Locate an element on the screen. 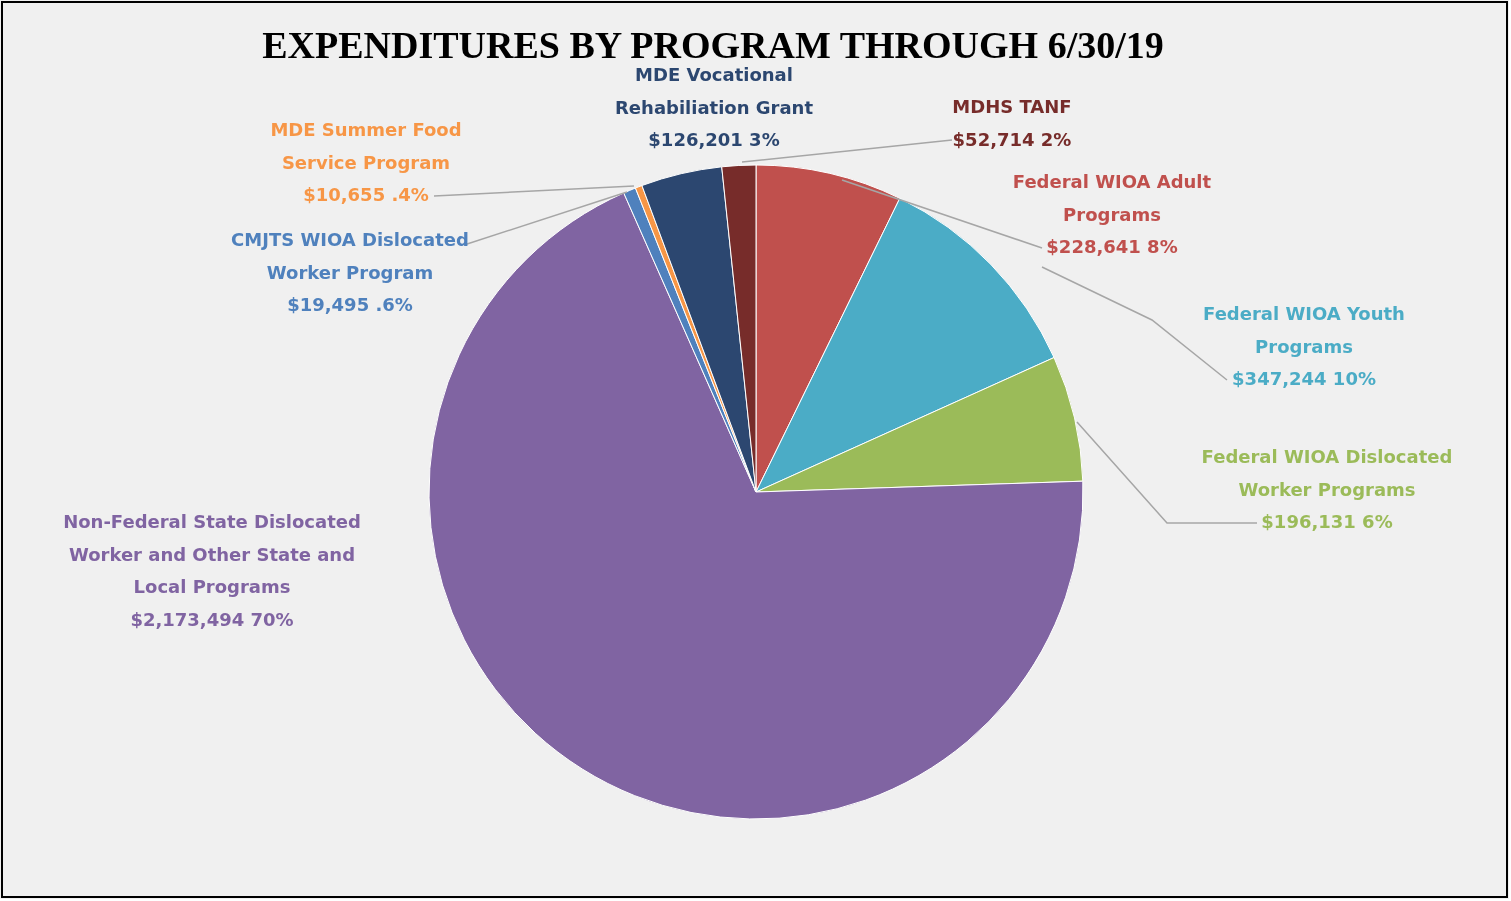 The height and width of the screenshot is (901, 1511). slice-label: MDE Summer Food Service Program is located at coordinates (366, 146).